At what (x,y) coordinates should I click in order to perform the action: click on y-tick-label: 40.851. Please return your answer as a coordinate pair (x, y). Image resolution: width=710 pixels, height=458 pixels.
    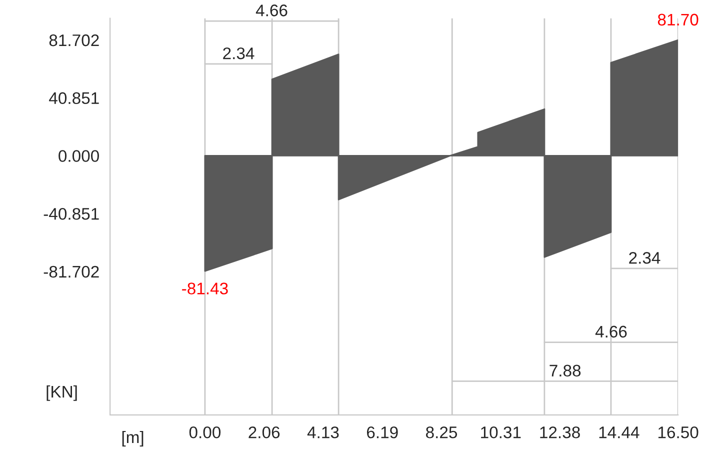
    Looking at the image, I should click on (74, 98).